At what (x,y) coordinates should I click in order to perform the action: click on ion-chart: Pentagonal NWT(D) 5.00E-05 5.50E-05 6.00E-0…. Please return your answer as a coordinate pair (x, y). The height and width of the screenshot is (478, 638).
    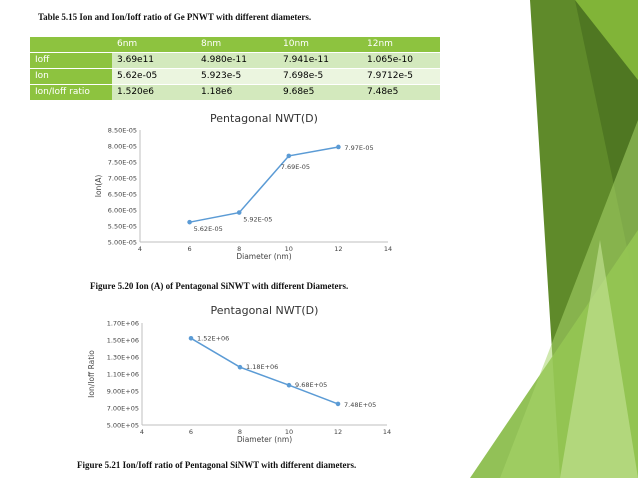
    Looking at the image, I should click on (243, 186).